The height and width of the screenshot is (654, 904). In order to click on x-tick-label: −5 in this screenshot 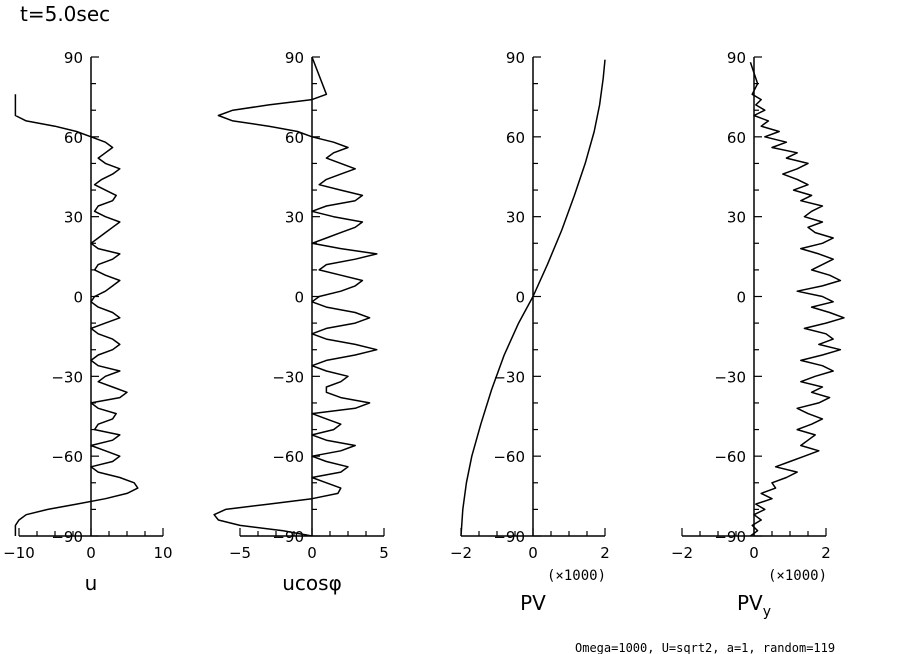, I will do `click(240, 553)`.